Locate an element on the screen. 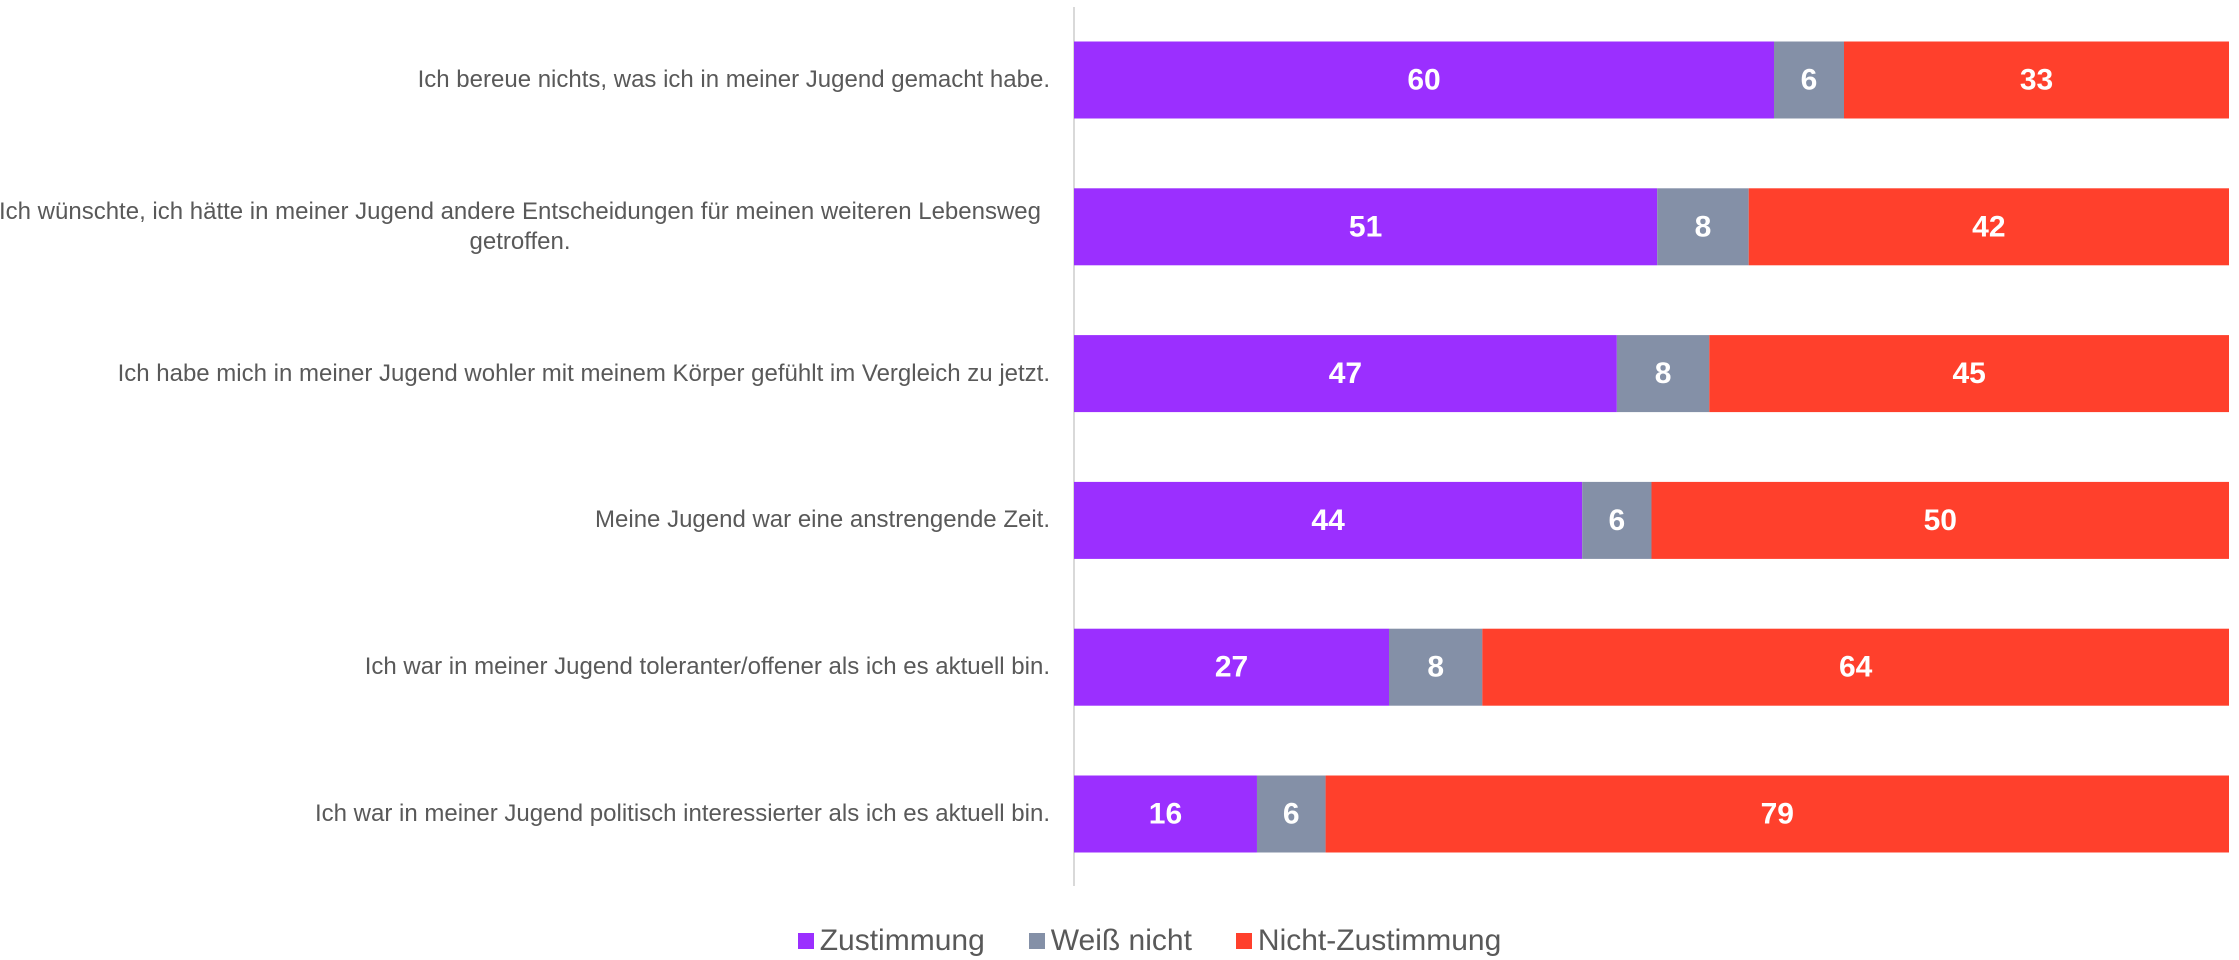 Image resolution: width=2239 pixels, height=960 pixels. value-label: 51 is located at coordinates (1365, 226).